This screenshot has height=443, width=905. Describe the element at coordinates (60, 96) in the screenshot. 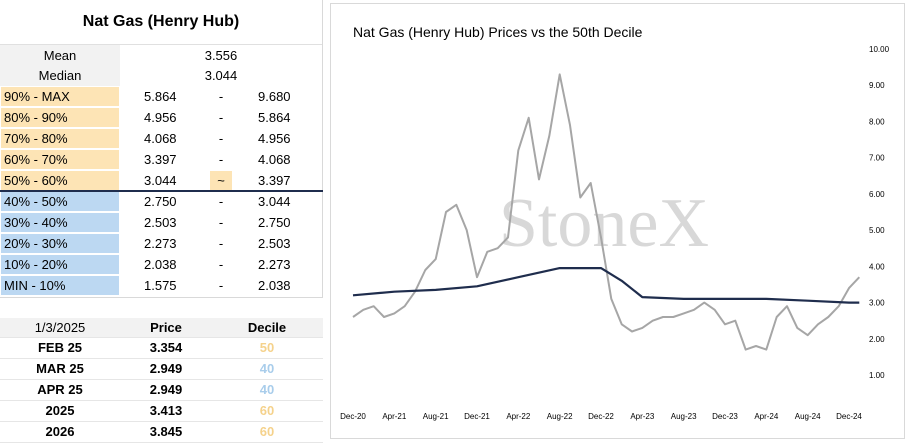

I see `band-label: 90% - MAX` at that location.